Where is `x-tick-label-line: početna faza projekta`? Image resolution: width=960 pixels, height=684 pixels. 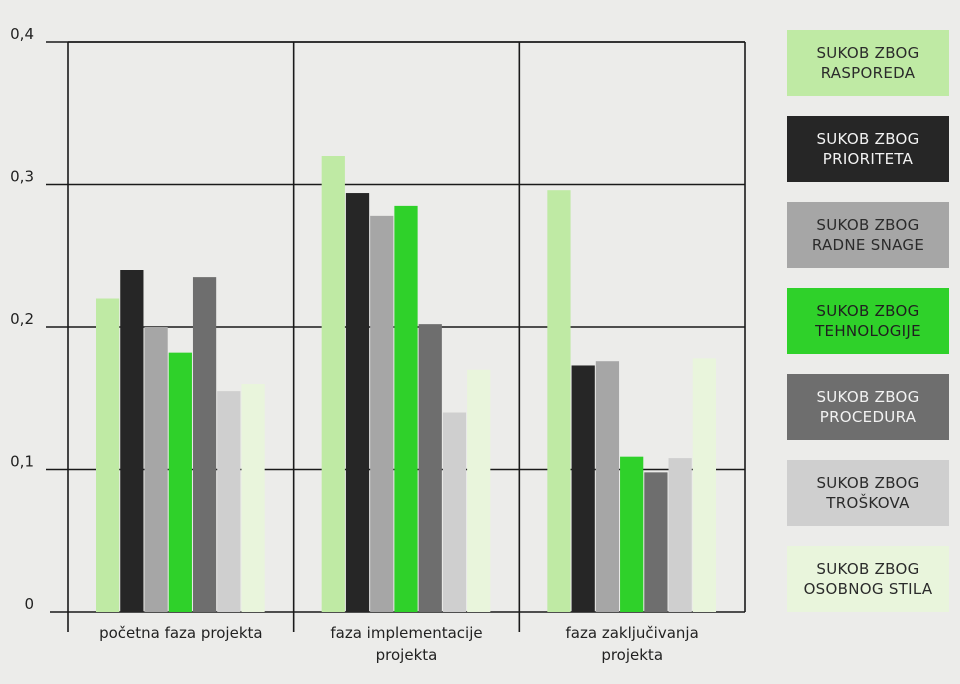 x-tick-label-line: početna faza projekta is located at coordinates (181, 633).